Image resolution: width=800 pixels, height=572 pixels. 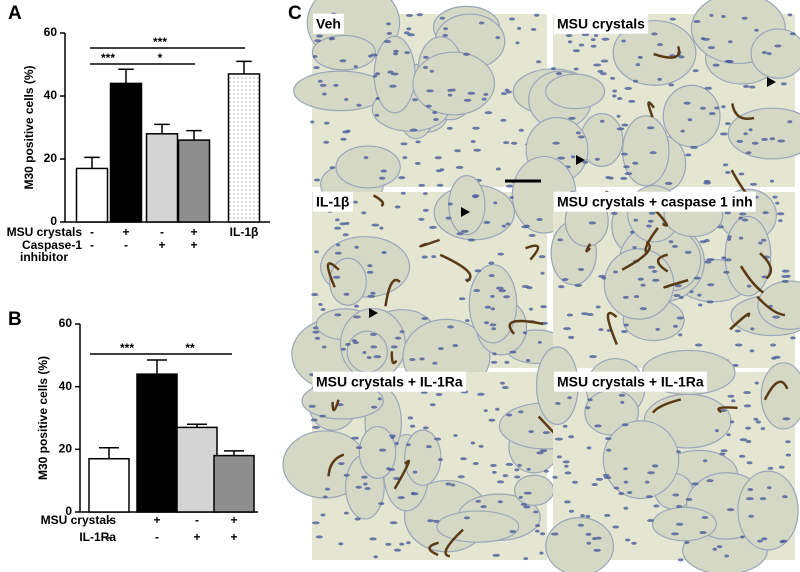 I want to click on micrograph-label: MSU crystals + IL-1Ra, so click(x=630, y=382).